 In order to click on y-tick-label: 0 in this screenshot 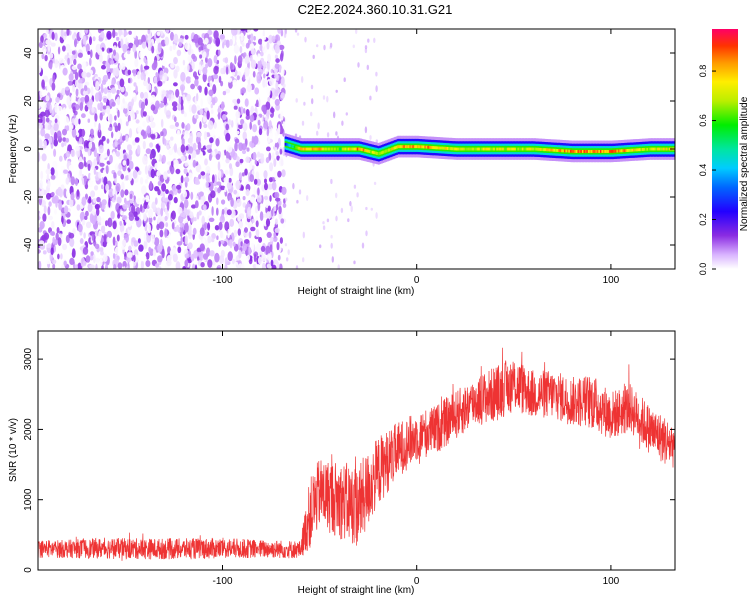, I will do `click(28, 149)`.